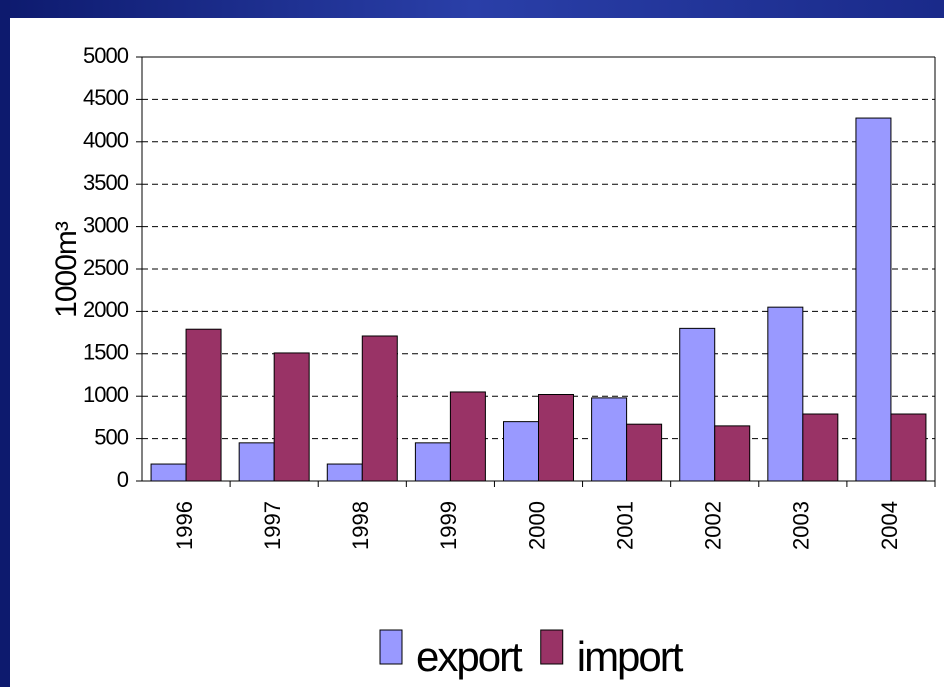  Describe the element at coordinates (106, 394) in the screenshot. I see `y-tick-label: 1000` at that location.